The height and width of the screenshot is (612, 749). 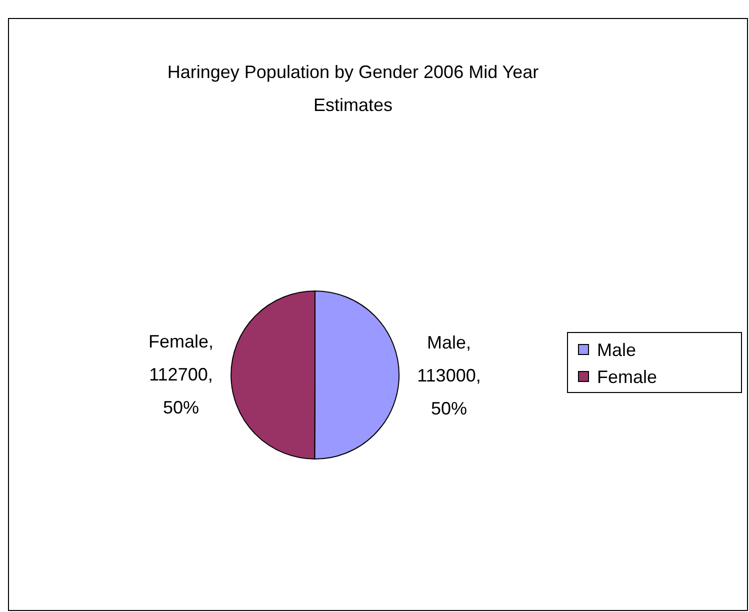 What do you see at coordinates (627, 377) in the screenshot?
I see `legend-label: Female` at bounding box center [627, 377].